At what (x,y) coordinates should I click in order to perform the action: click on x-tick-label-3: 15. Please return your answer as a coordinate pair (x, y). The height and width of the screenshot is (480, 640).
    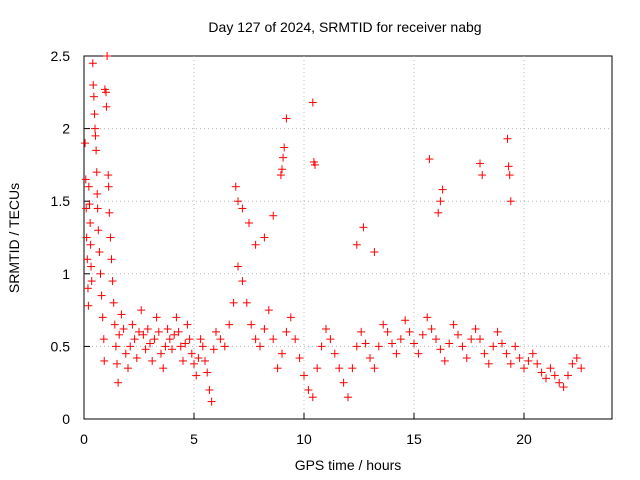
    Looking at the image, I should click on (414, 439).